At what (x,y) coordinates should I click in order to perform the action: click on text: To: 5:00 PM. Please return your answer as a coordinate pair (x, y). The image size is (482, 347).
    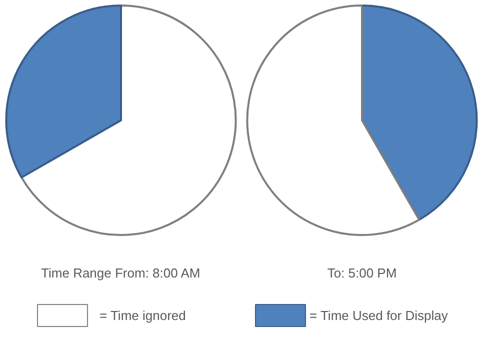
    Looking at the image, I should click on (362, 272).